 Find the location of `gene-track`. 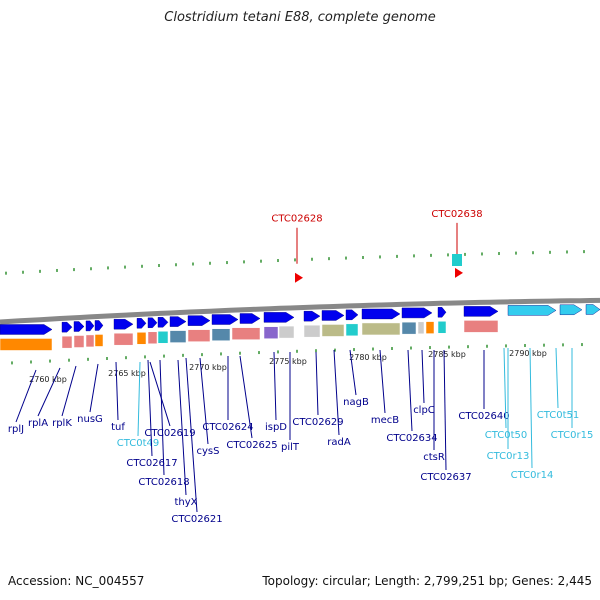

gene-track is located at coordinates (300, 319).